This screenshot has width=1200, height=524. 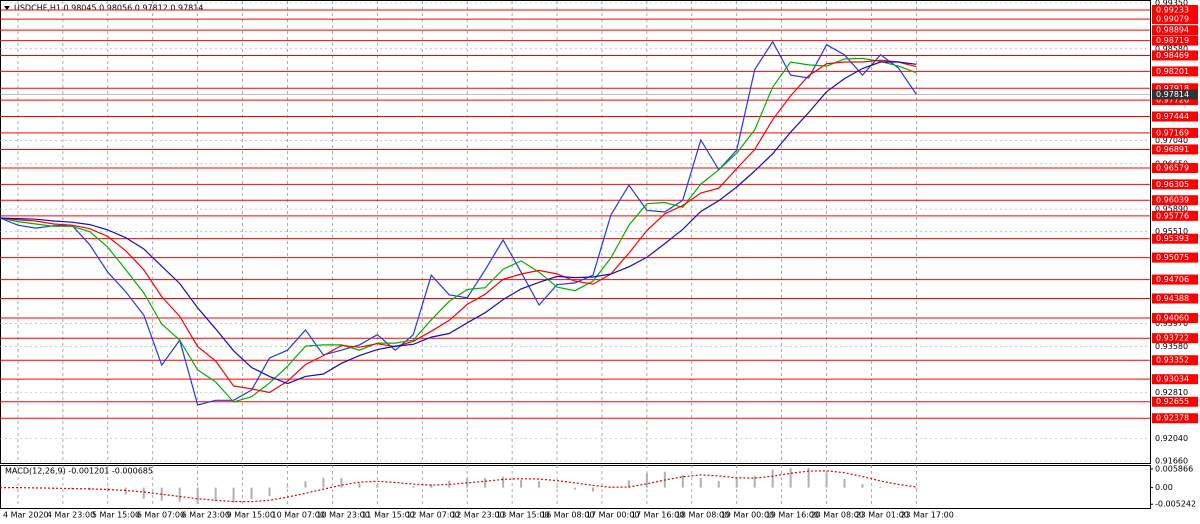 I want to click on x-tick-label: 23 Mar 17:00, so click(x=926, y=515).